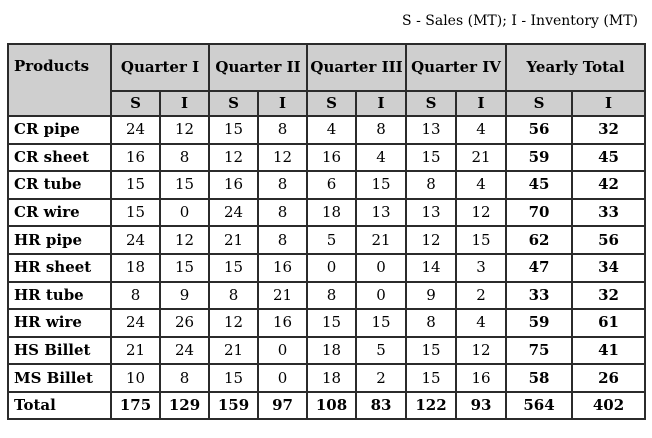 This screenshot has height=438, width=652. What do you see at coordinates (332, 295) in the screenshot?
I see `q3-sales-cell: 8` at bounding box center [332, 295].